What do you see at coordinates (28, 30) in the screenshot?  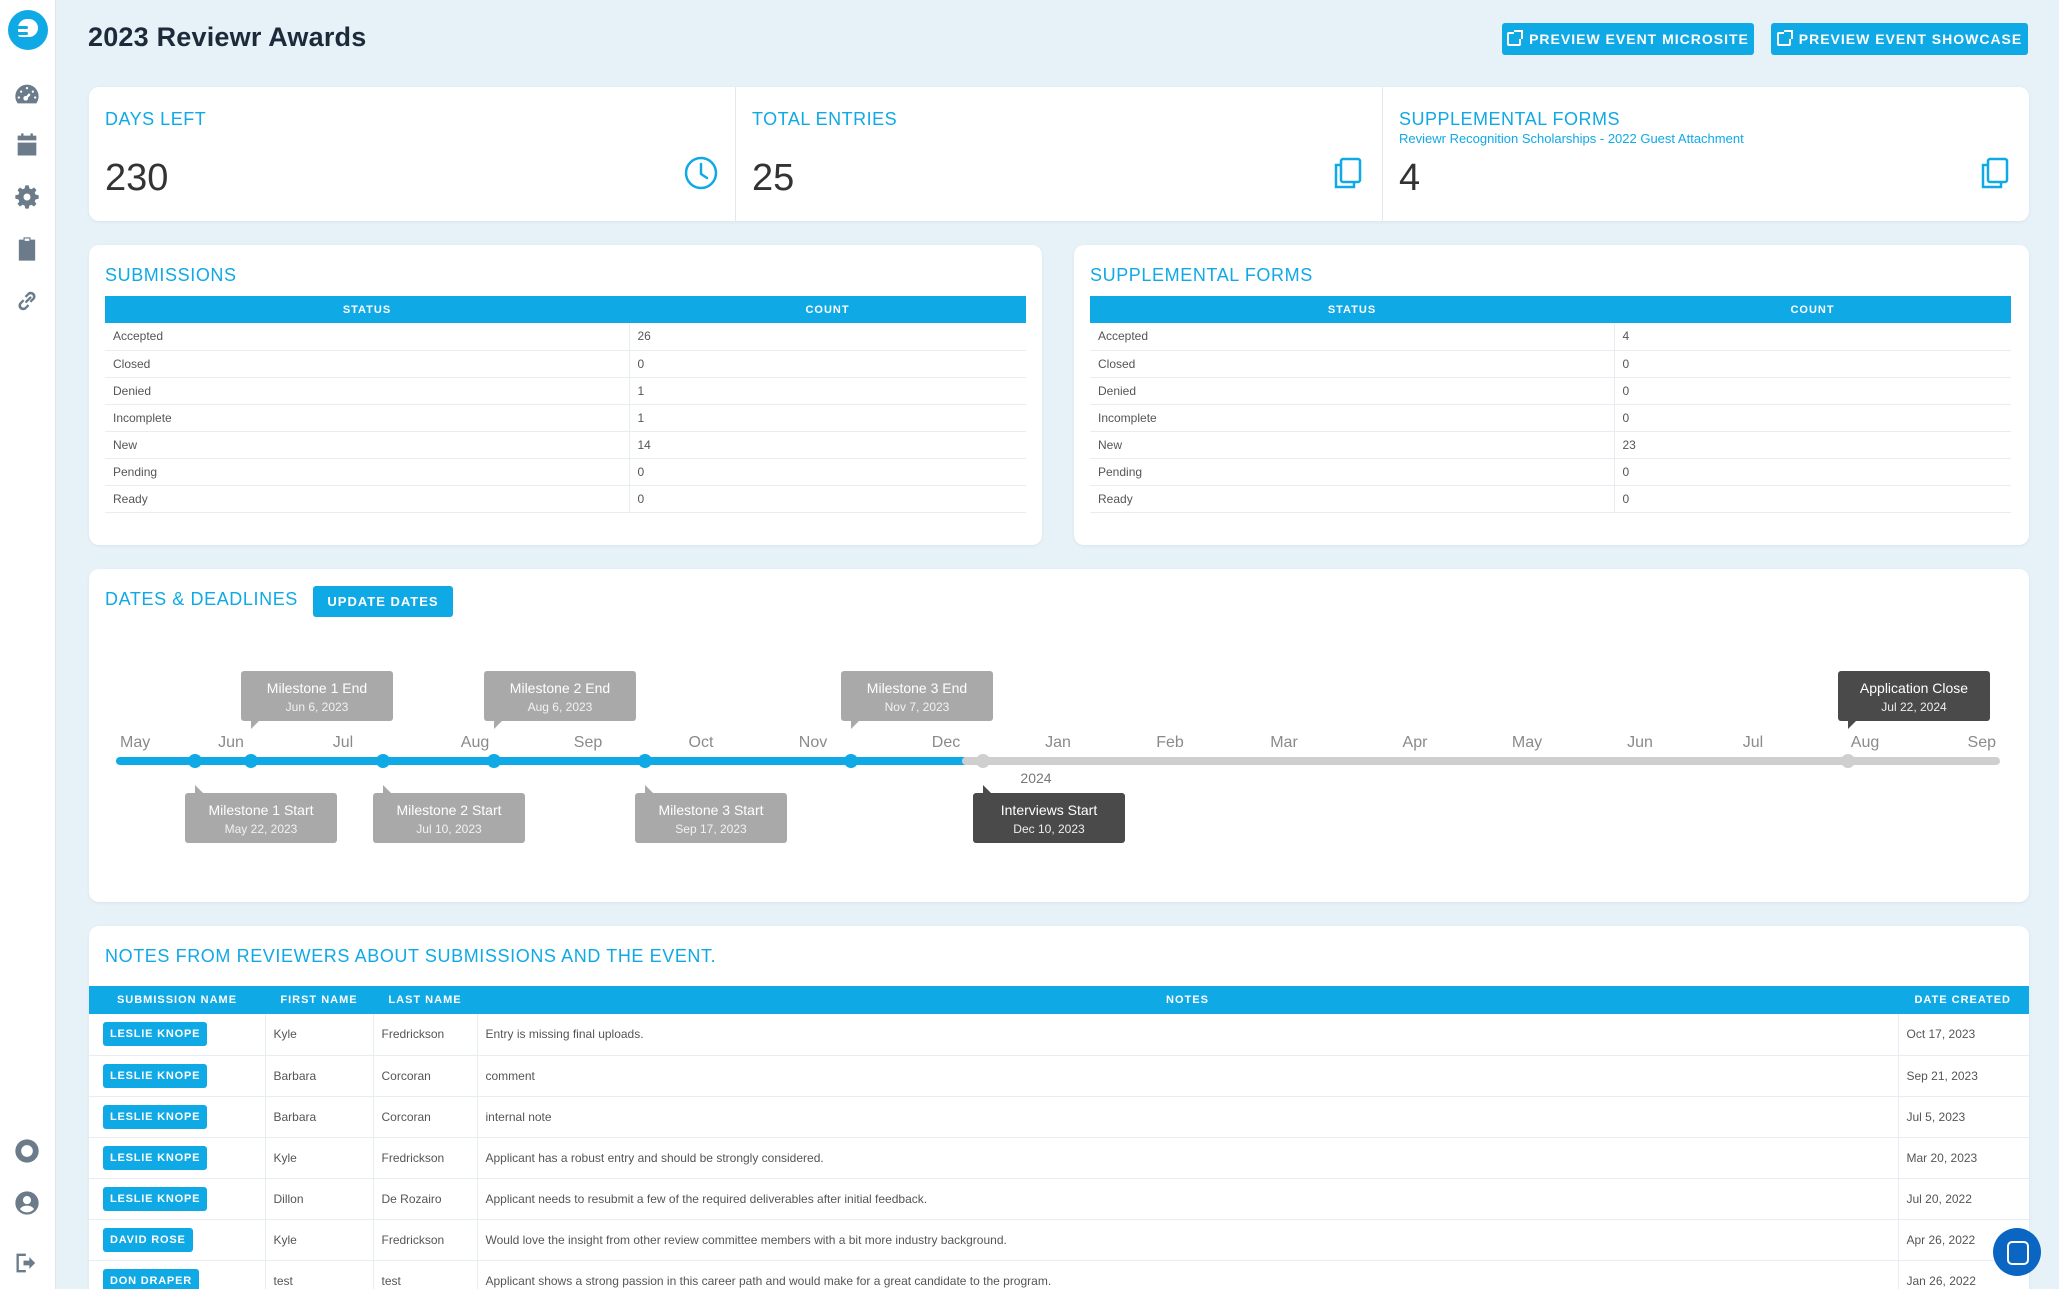 I see `reviewr-logo` at bounding box center [28, 30].